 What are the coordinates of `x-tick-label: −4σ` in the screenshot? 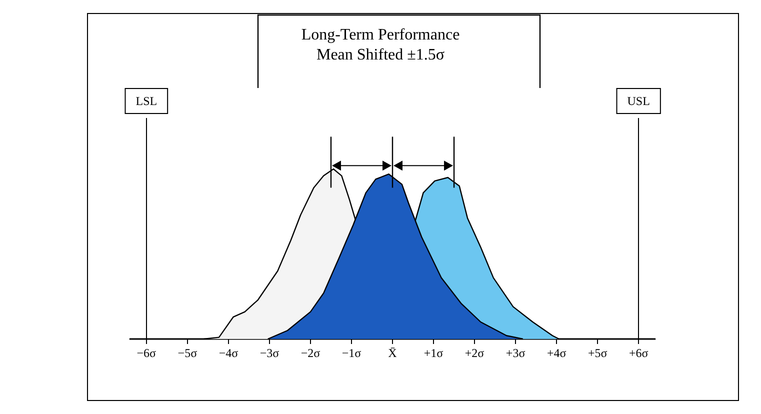 It's located at (228, 353).